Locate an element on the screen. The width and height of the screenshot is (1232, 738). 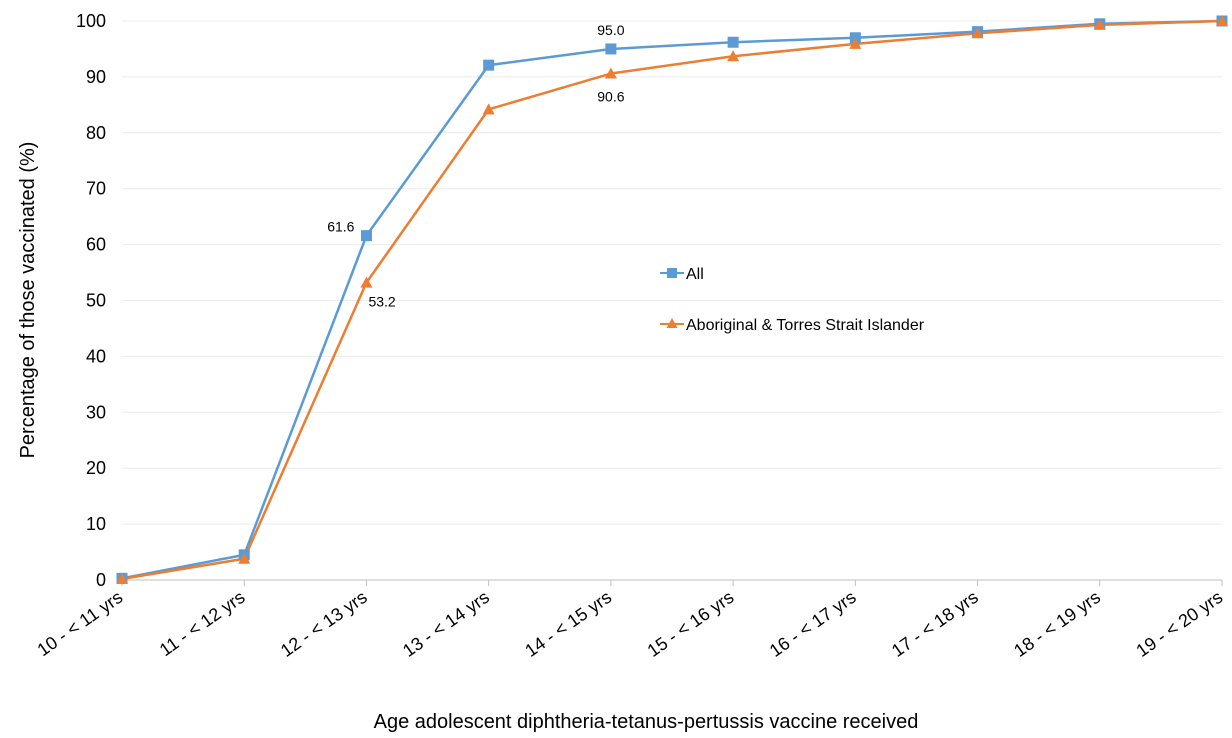
y-tick-labels: 0 10 20 30 40 50 60 70 80 90 100 is located at coordinates (91, 300).